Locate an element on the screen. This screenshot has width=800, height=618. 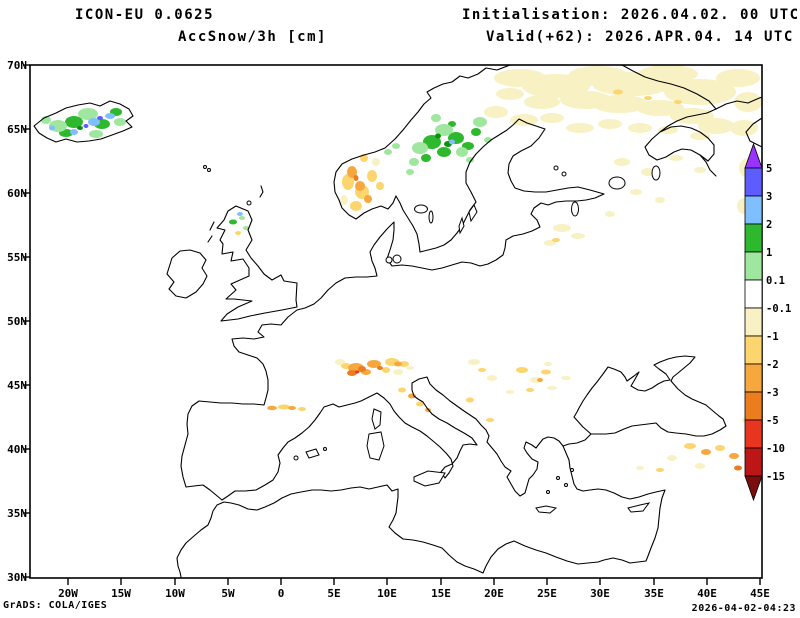
lon-label: 30E is located at coordinates (600, 593).